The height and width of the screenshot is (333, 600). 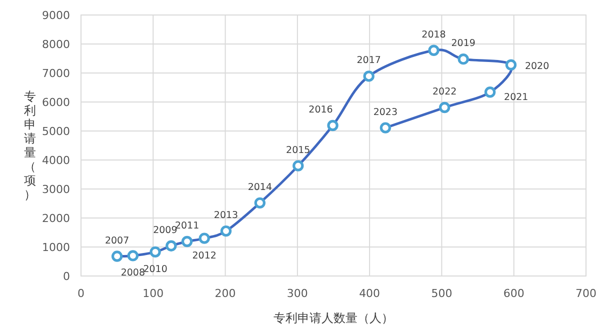 I want to click on x-tick-label: 300, so click(x=297, y=293).